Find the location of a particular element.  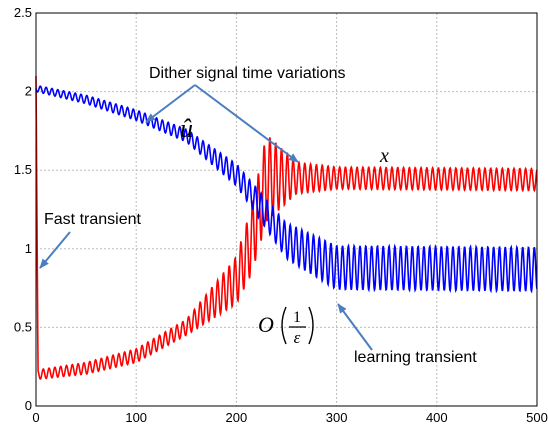

y-tick-label: 1.5 is located at coordinates (23, 169).